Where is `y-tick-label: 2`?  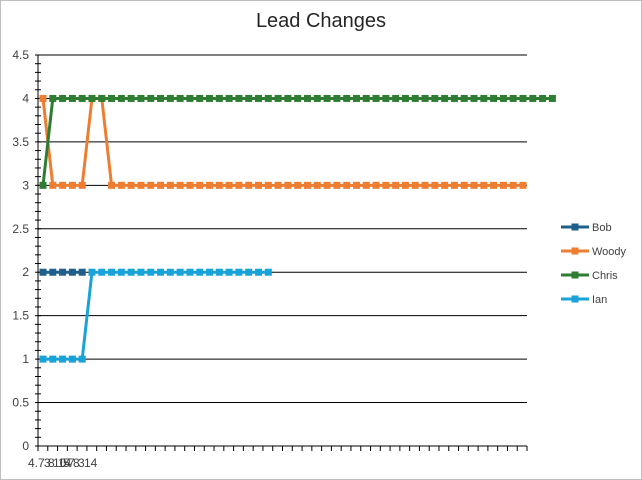 y-tick-label: 2 is located at coordinates (25, 272).